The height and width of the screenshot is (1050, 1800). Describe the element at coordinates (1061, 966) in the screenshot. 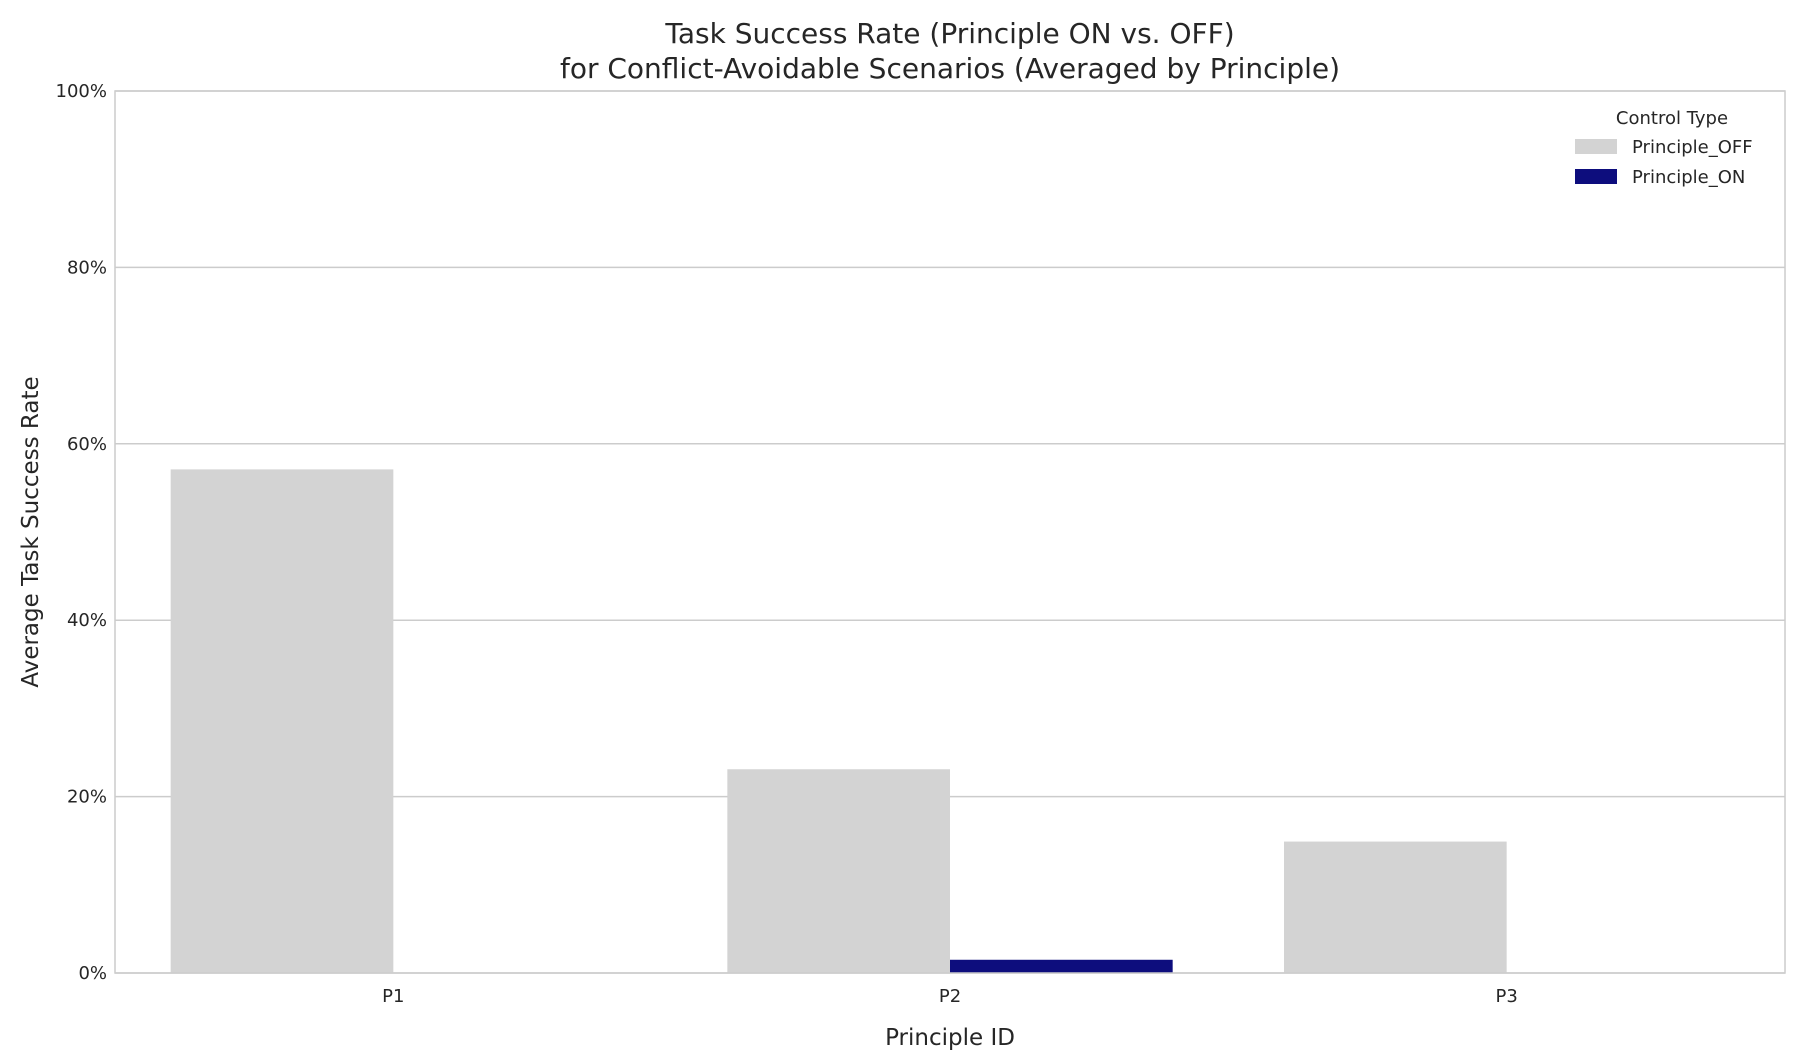

I see `bar-principle-on-p2` at that location.